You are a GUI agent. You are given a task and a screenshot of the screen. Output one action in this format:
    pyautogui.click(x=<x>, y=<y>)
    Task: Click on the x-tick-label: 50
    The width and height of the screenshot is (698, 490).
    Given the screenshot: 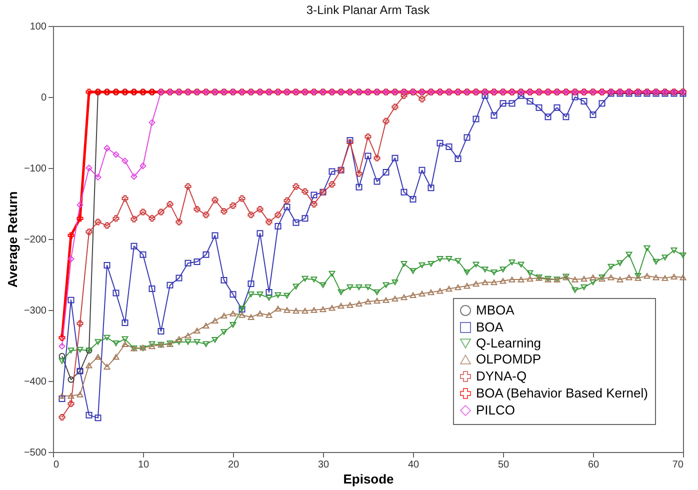 What is the action you would take?
    pyautogui.click(x=504, y=465)
    